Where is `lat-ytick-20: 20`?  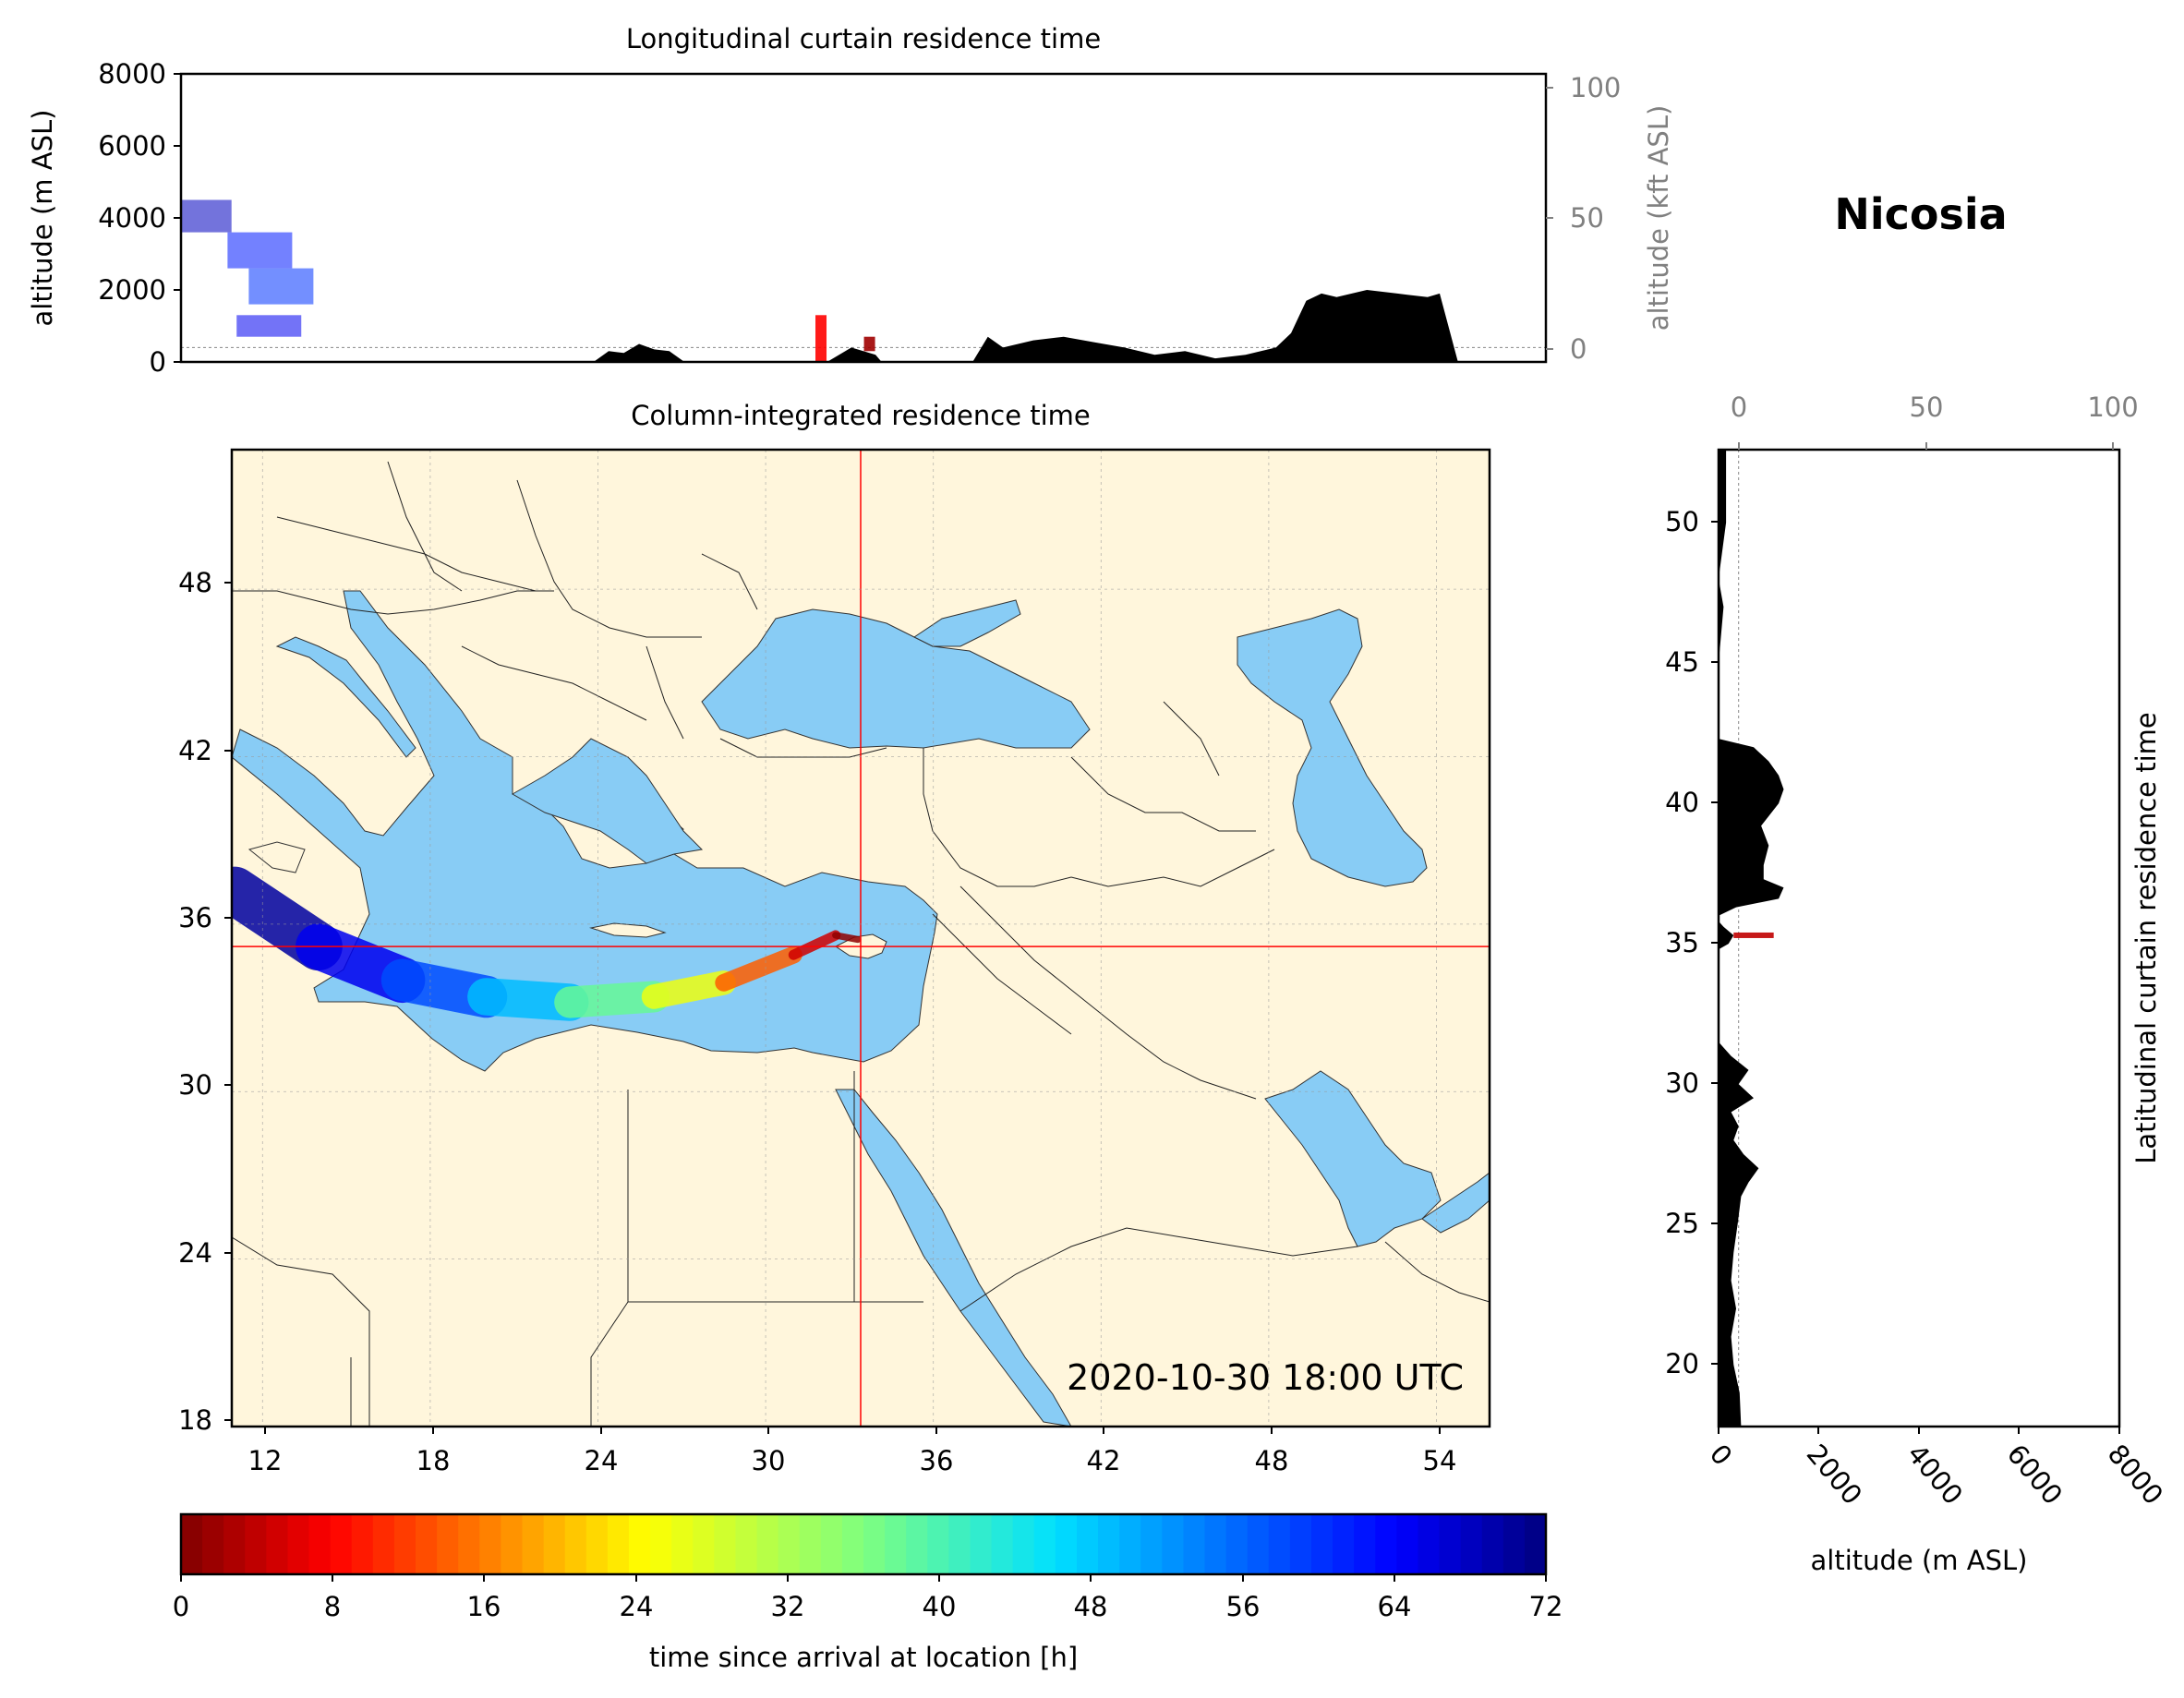 lat-ytick-20: 20 is located at coordinates (1682, 1363).